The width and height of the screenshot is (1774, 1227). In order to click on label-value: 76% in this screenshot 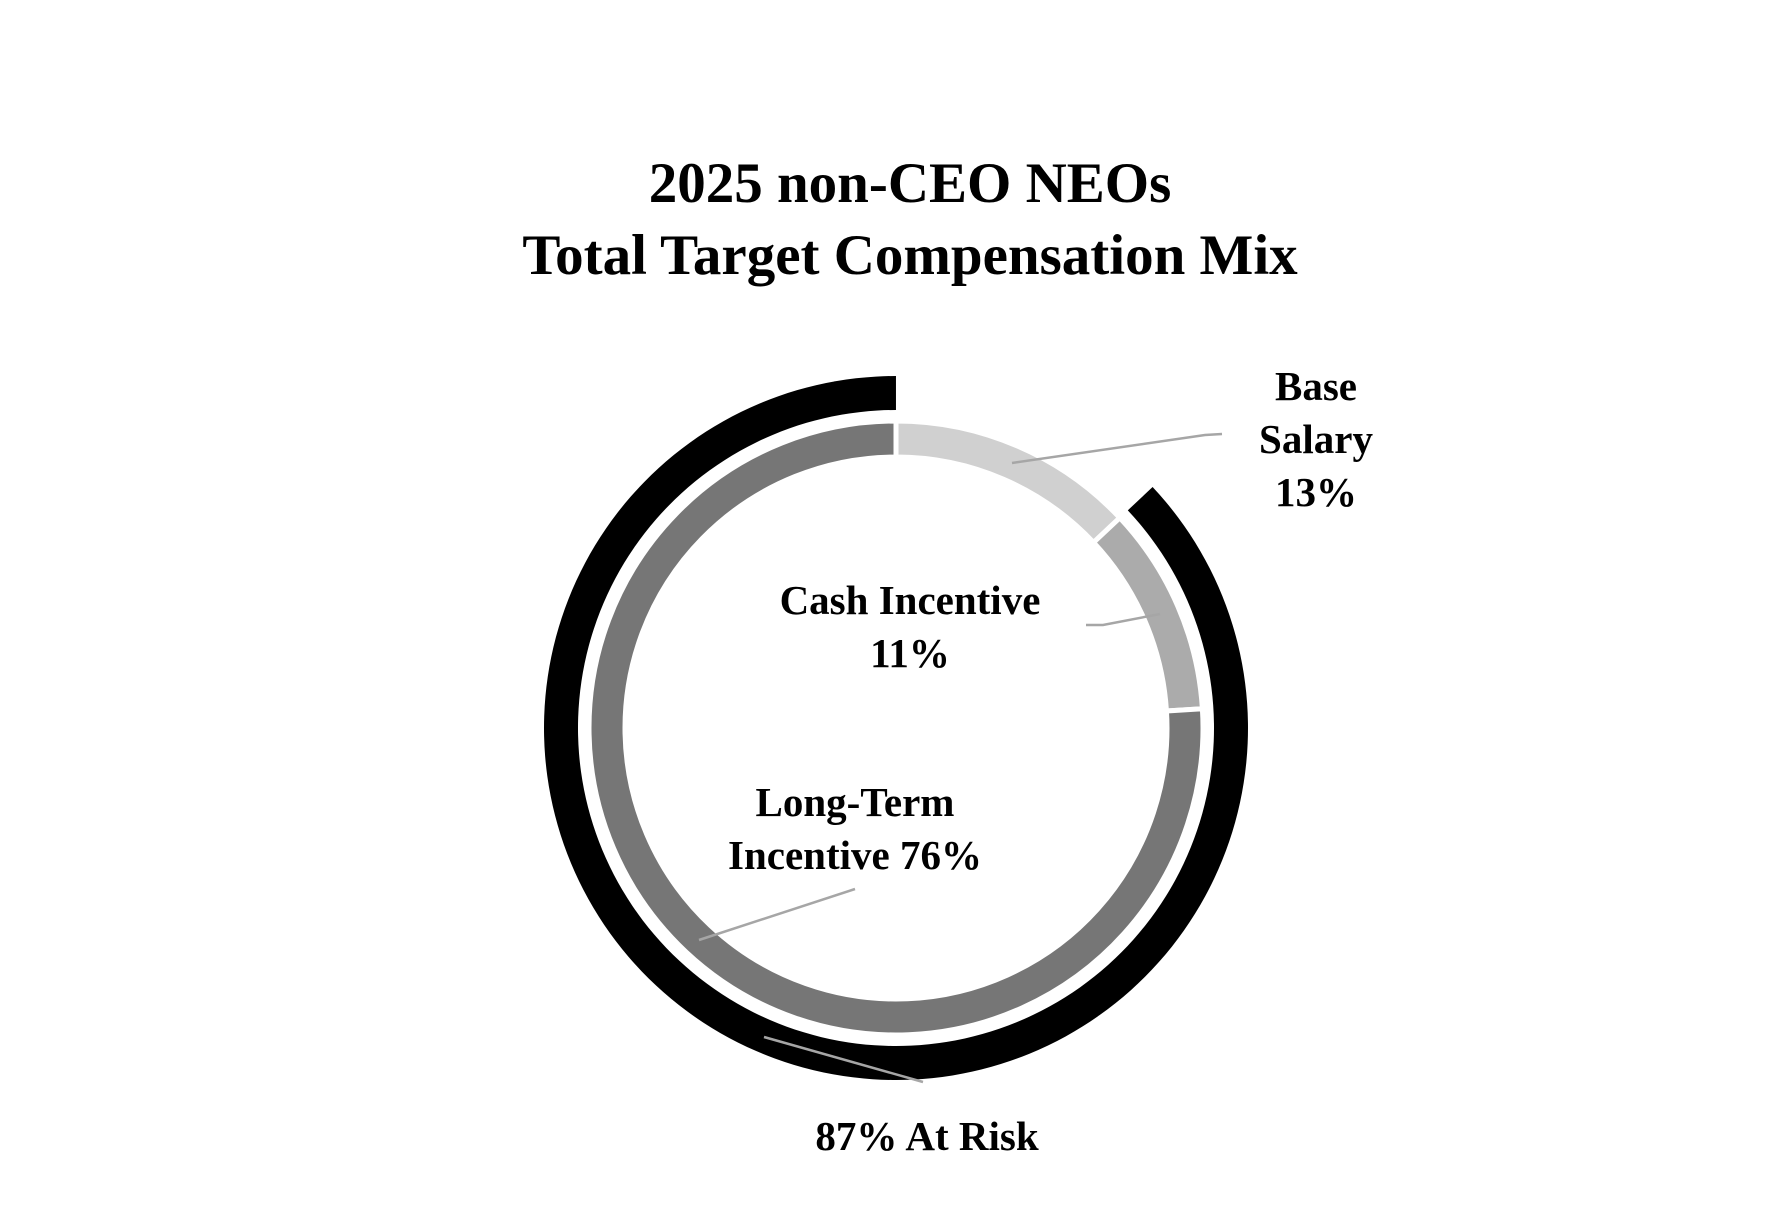, I will do `click(940, 855)`.